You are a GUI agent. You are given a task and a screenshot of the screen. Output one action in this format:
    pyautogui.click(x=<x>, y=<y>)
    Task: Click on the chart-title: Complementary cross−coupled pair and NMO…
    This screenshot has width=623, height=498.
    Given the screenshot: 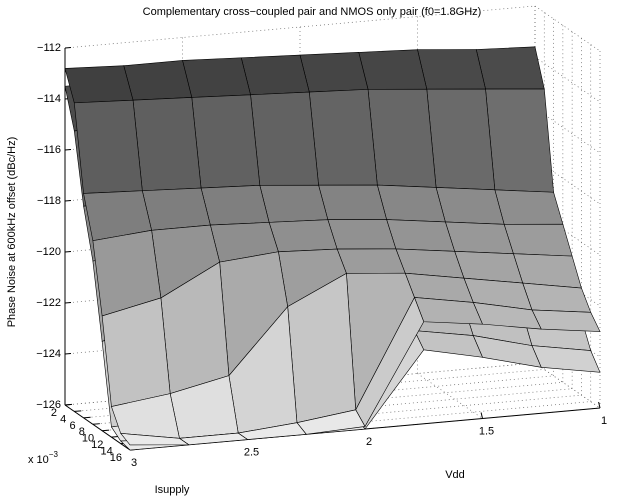 What is the action you would take?
    pyautogui.click(x=312, y=12)
    